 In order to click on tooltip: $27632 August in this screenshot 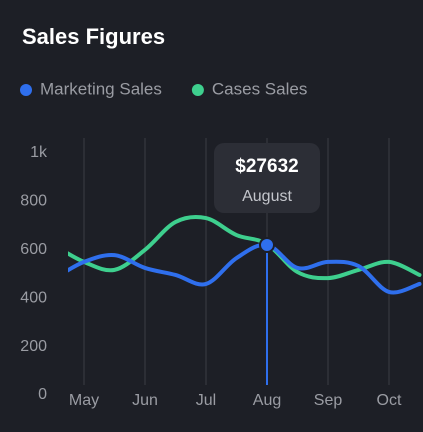, I will do `click(267, 264)`.